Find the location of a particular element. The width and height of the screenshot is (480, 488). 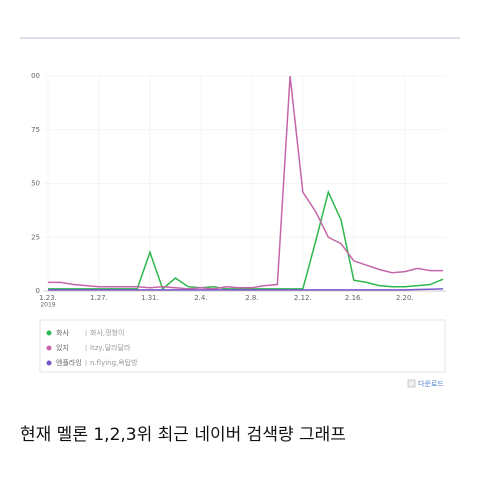

x-tick-label: 2.16. is located at coordinates (354, 298).